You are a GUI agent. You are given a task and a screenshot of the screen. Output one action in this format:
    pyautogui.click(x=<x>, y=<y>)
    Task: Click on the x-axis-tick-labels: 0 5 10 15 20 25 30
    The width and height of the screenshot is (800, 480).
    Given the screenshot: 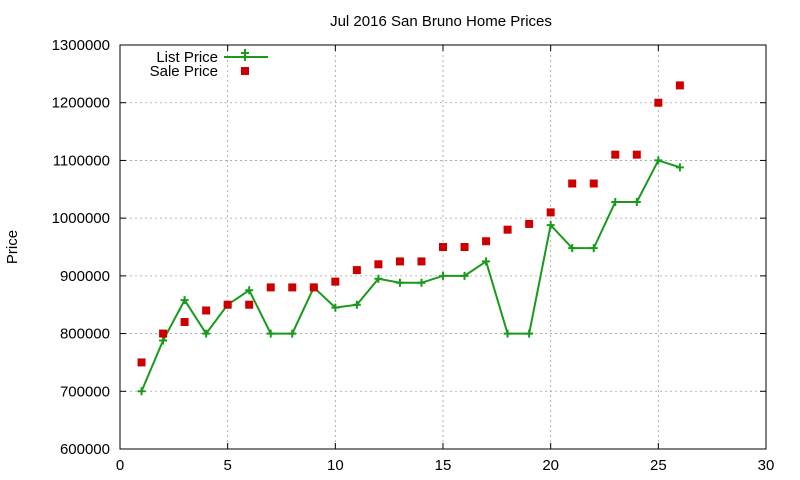 What is the action you would take?
    pyautogui.click(x=445, y=465)
    